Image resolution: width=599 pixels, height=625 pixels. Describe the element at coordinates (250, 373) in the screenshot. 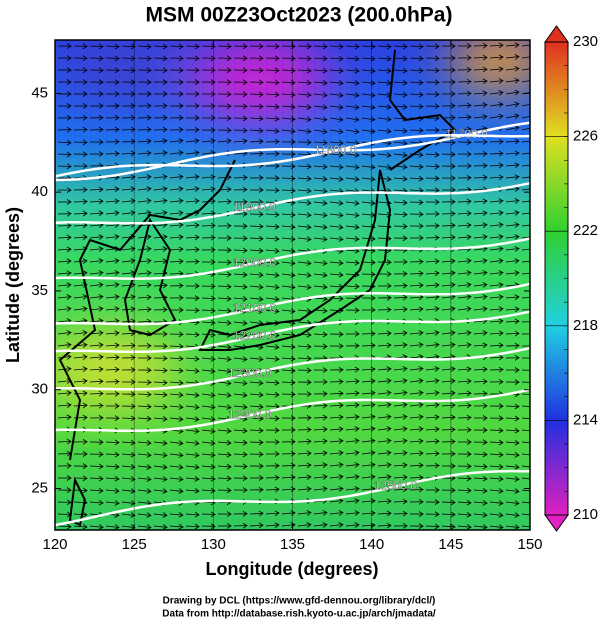

I see `contour-label: 12300.0` at that location.